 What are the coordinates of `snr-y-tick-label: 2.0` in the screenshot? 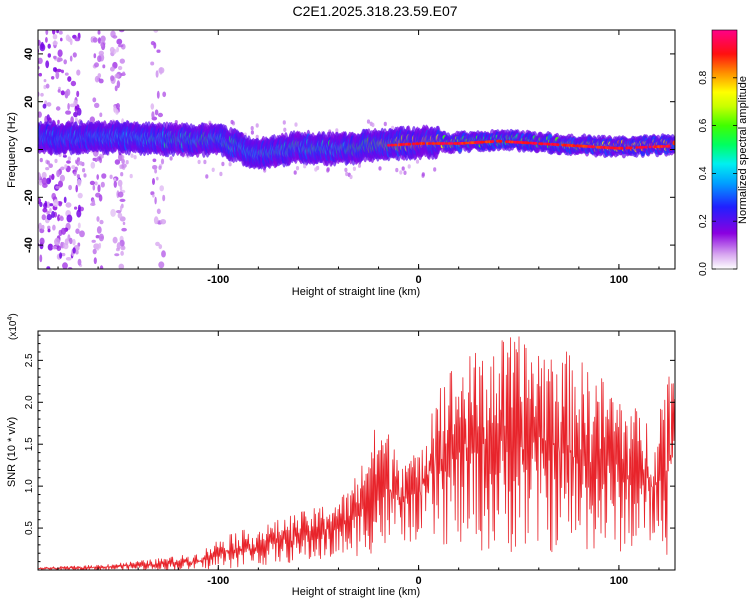 It's located at (29, 402).